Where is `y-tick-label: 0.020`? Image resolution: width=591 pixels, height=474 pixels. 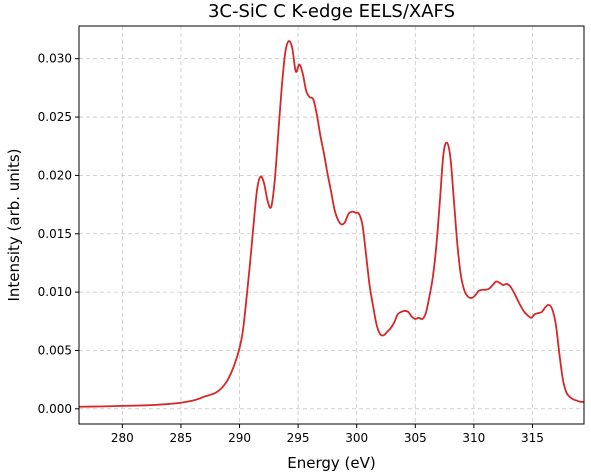
y-tick-label: 0.020 is located at coordinates (55, 175).